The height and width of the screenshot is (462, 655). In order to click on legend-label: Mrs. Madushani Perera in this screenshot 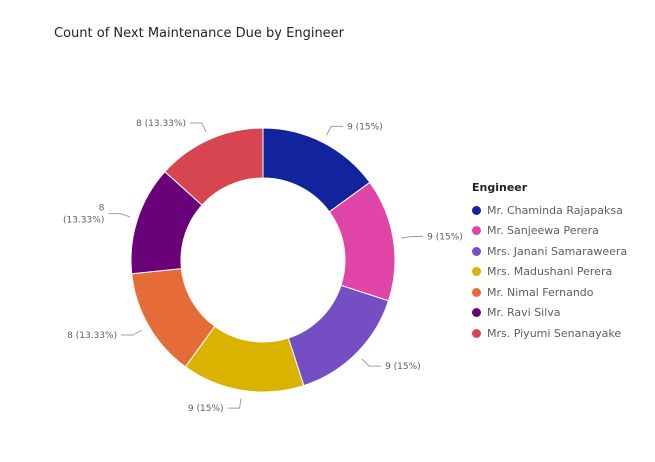, I will do `click(550, 272)`.